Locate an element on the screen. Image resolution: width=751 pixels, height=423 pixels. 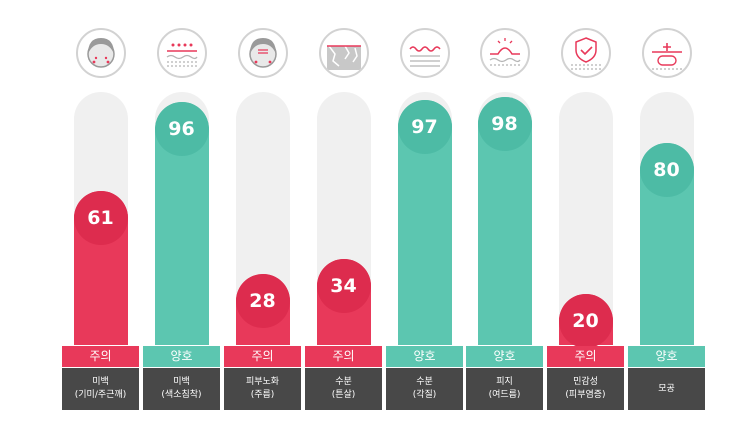
category-name: 피지 is located at coordinates (504, 382).